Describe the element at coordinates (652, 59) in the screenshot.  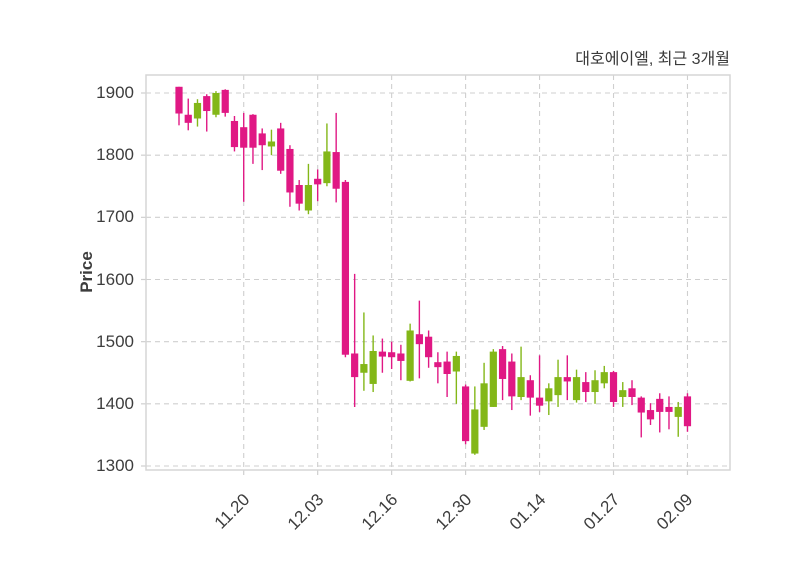
I see `chart-title: 대호에이엘, 최근 3개월` at that location.